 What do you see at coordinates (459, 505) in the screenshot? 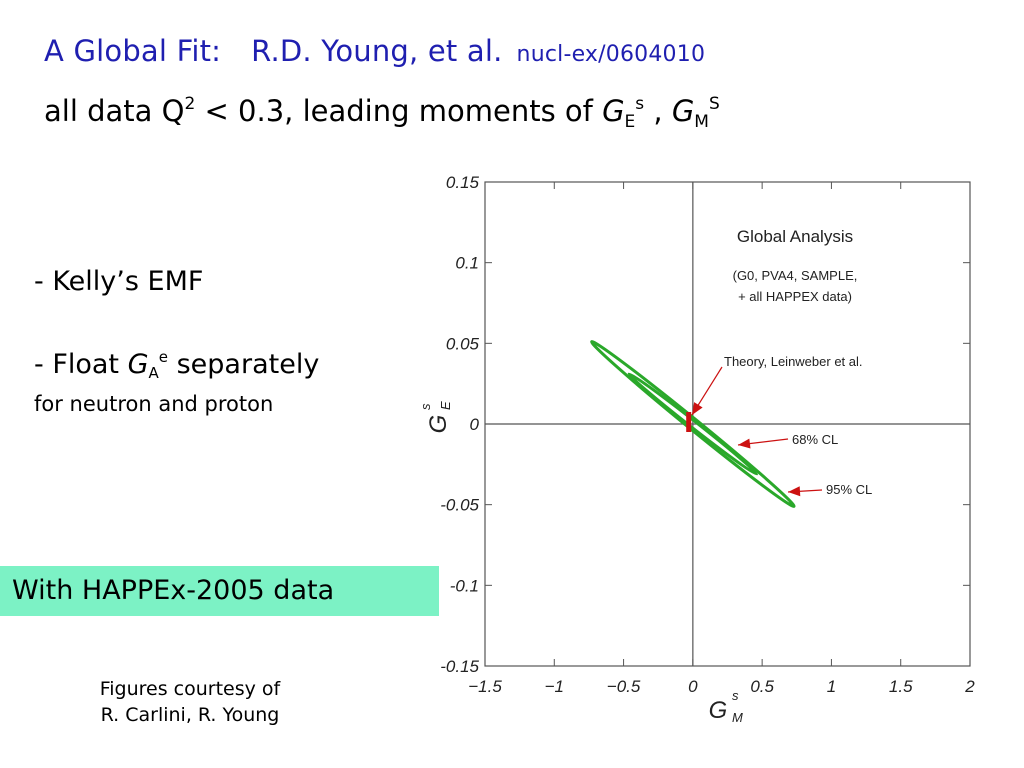
I see `y-tick-label: -0.05` at bounding box center [459, 505].